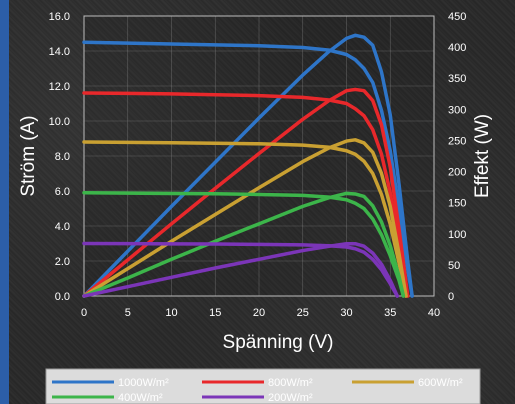 Image resolution: width=515 pixels, height=404 pixels. I want to click on y-right-tick-label: 50, so click(454, 266).